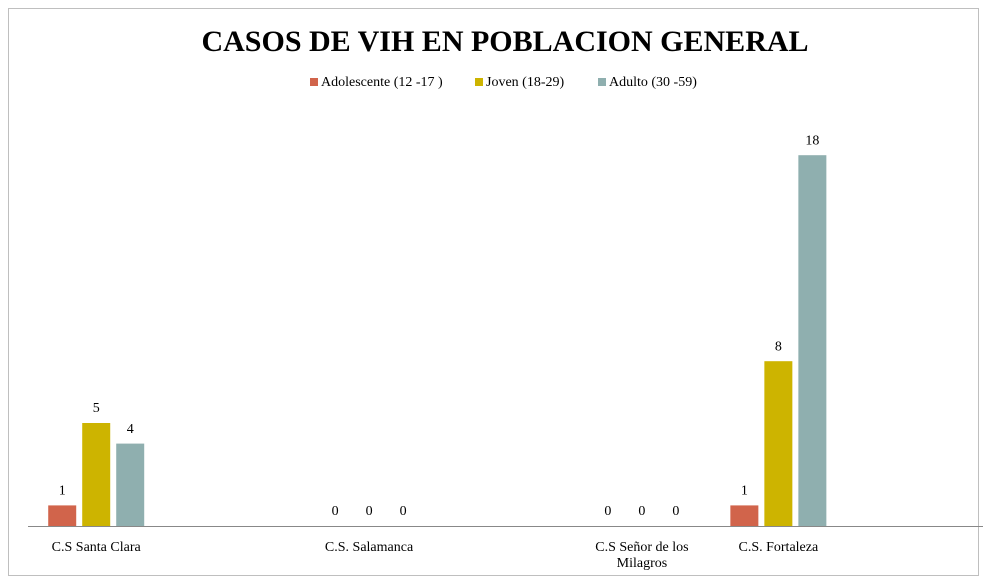  What do you see at coordinates (525, 82) in the screenshot?
I see `legend-label: Joven (18-29)` at bounding box center [525, 82].